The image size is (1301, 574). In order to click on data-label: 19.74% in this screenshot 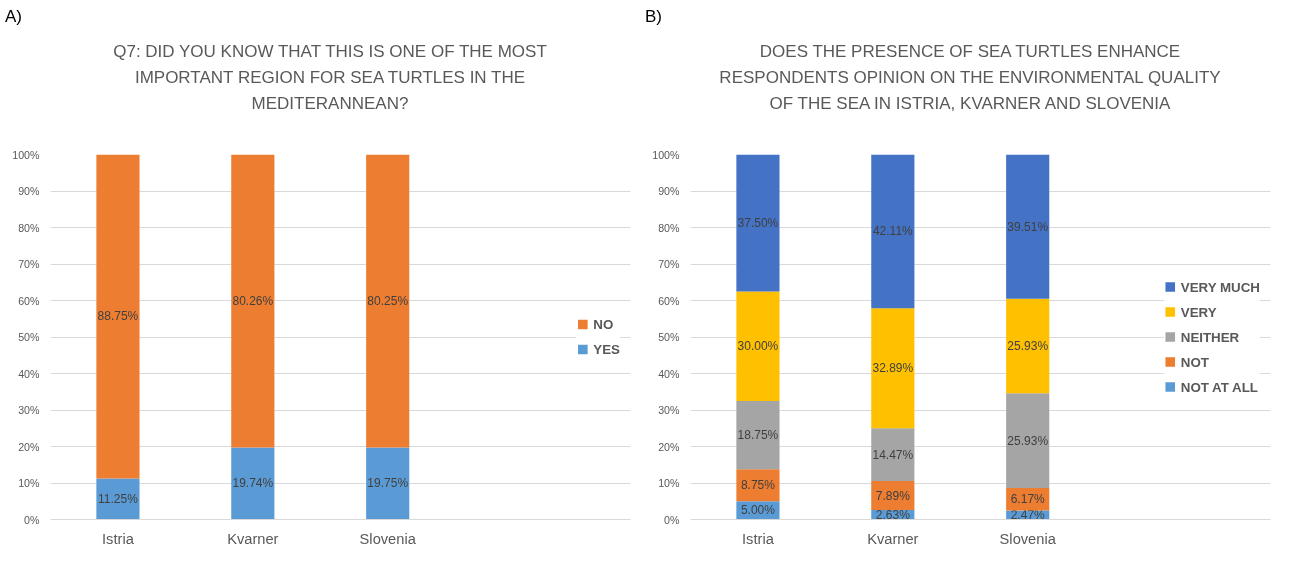, I will do `click(253, 483)`.